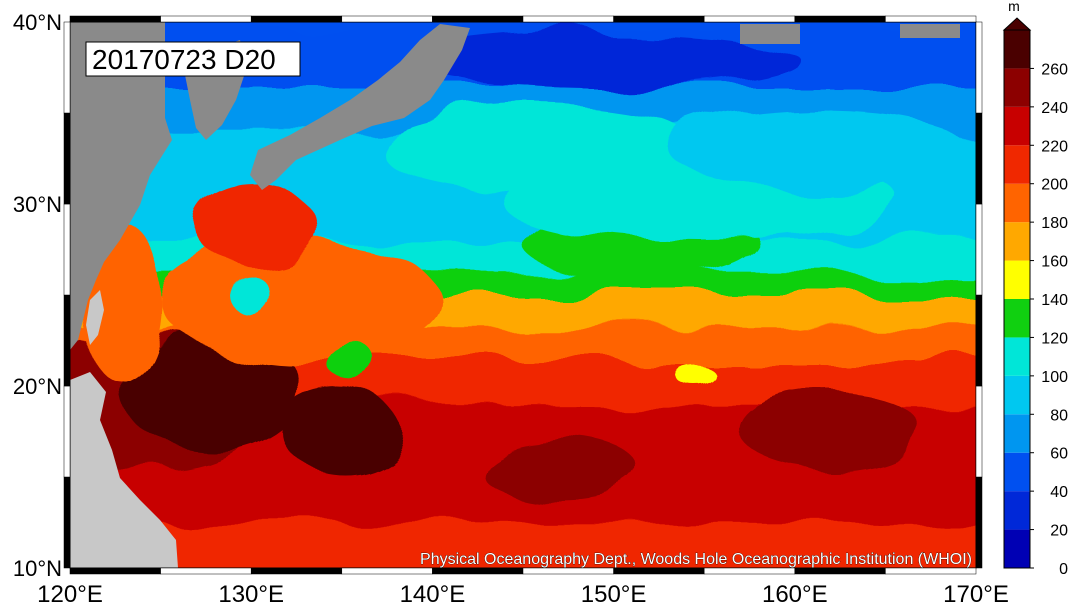 This screenshot has height=611, width=1072. I want to click on colorbar-tick-label: 260, so click(1054, 69).